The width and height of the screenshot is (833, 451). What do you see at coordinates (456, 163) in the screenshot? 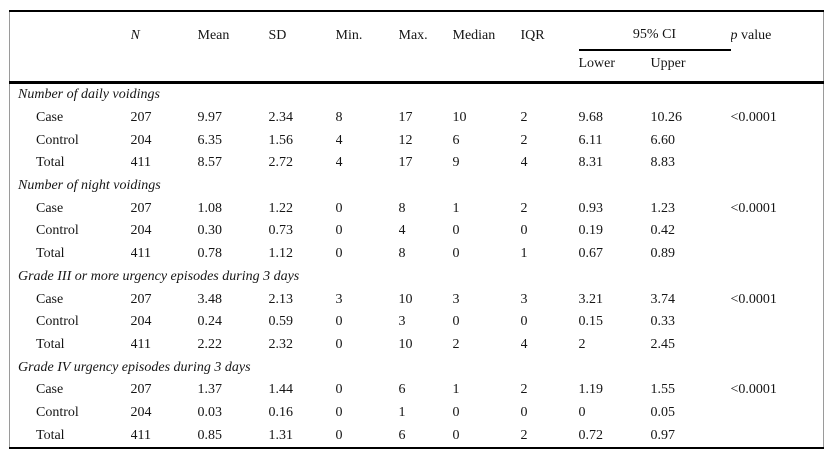
I see `cell-median: 9` at bounding box center [456, 163].